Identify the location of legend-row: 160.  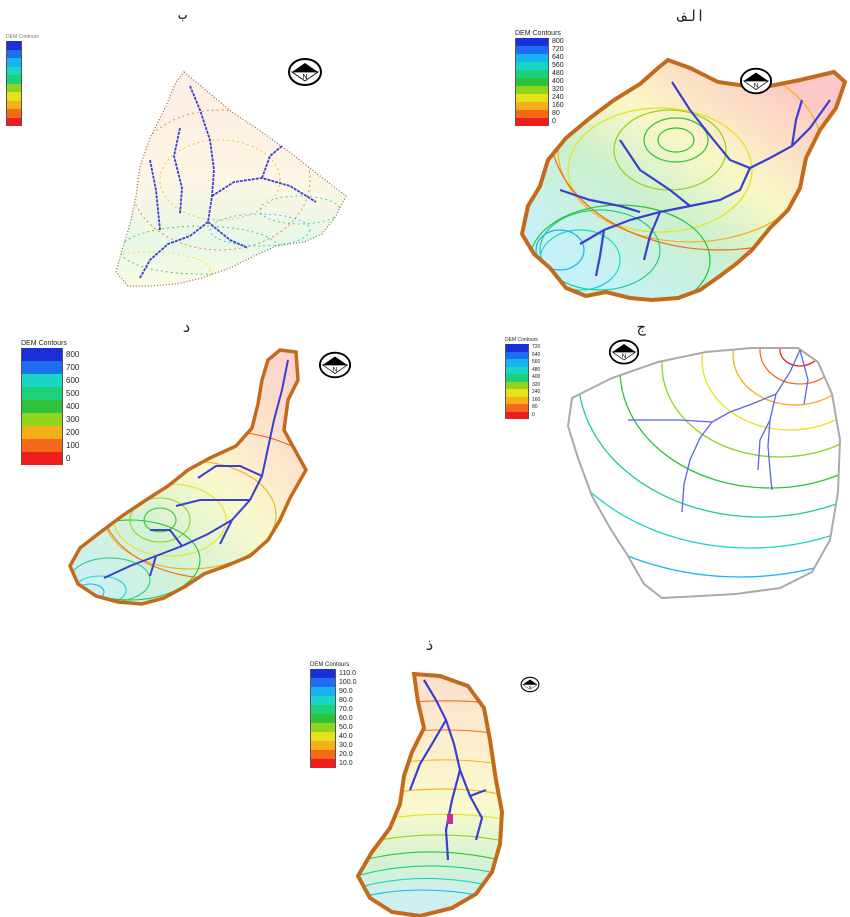
(539, 106).